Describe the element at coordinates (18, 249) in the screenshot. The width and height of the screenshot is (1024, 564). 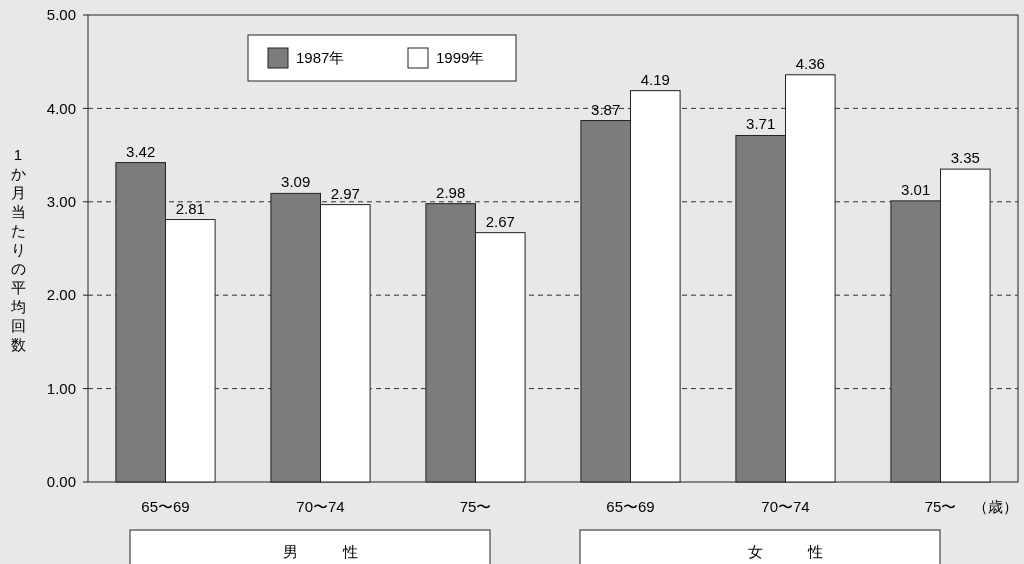
I see `text: 1か月当たりの平均回数` at that location.